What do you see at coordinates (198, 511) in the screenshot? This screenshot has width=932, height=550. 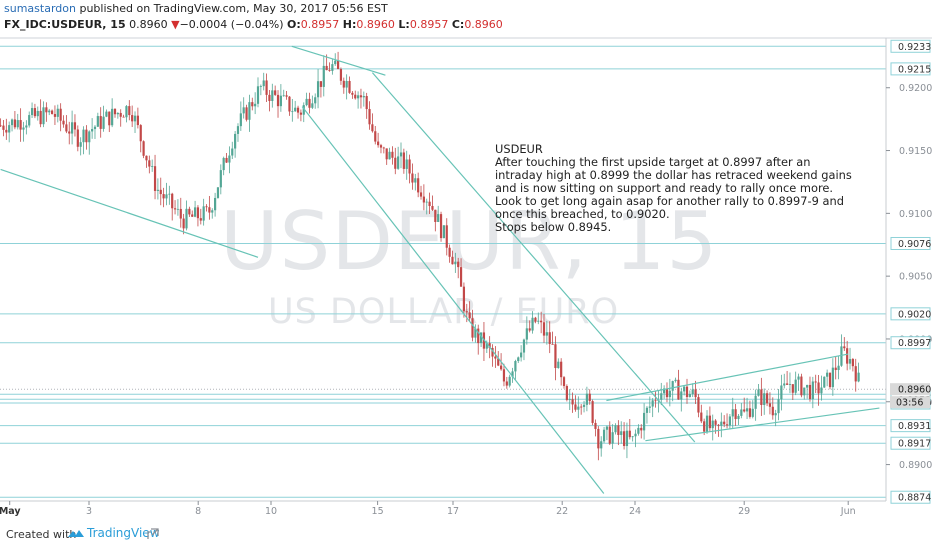 I see `x-tick-label: 8` at bounding box center [198, 511].